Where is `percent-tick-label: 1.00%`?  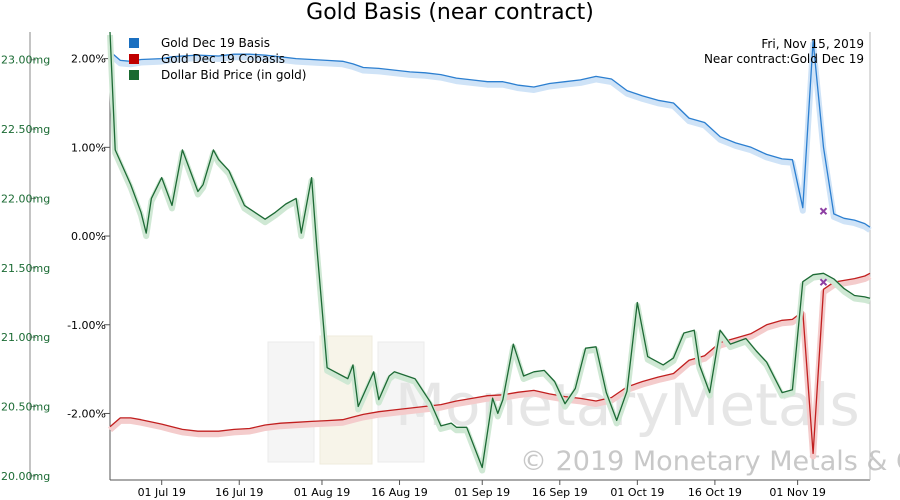 percent-tick-label: 1.00% is located at coordinates (88, 147).